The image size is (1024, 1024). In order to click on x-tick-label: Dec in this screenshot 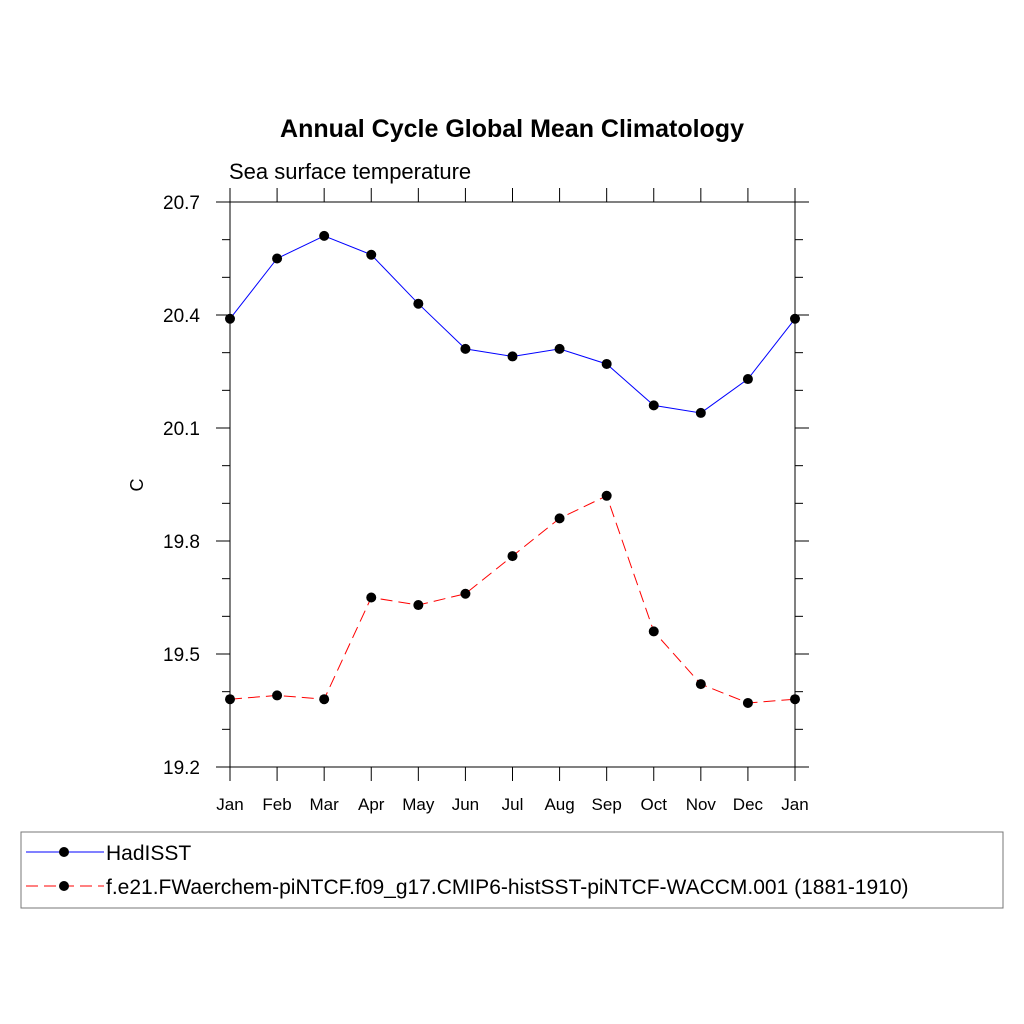, I will do `click(748, 804)`.